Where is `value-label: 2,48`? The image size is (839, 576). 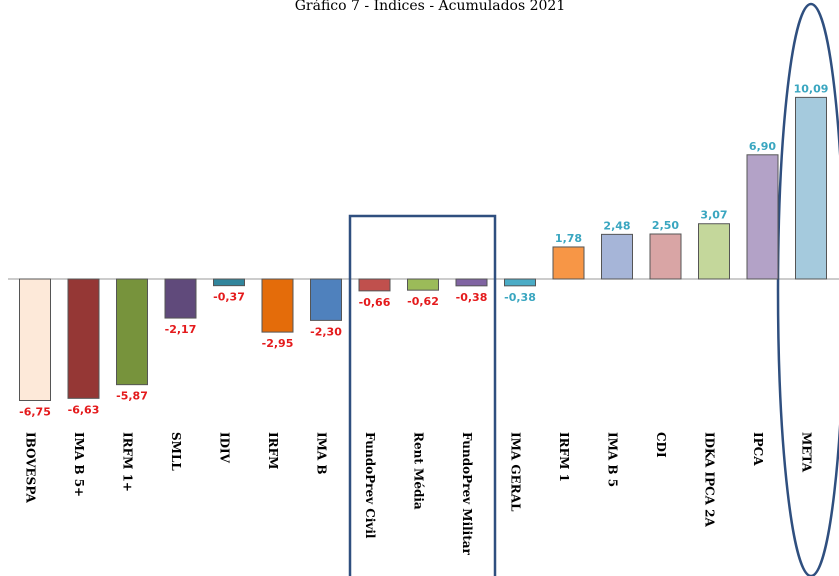 value-label: 2,48 is located at coordinates (616, 225).